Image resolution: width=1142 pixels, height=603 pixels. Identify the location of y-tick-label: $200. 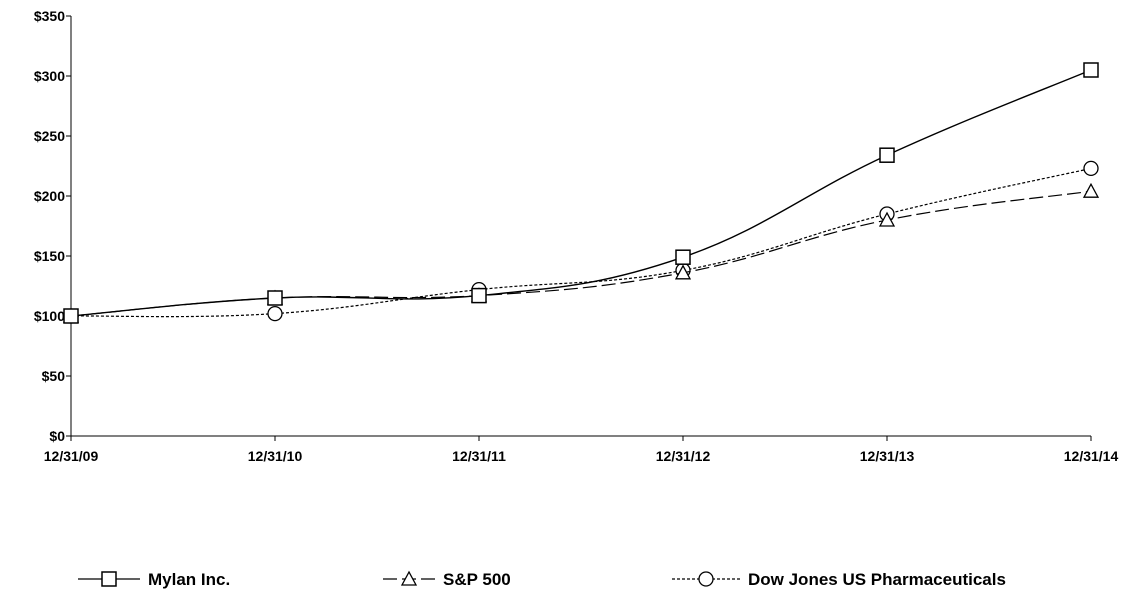
(49, 196).